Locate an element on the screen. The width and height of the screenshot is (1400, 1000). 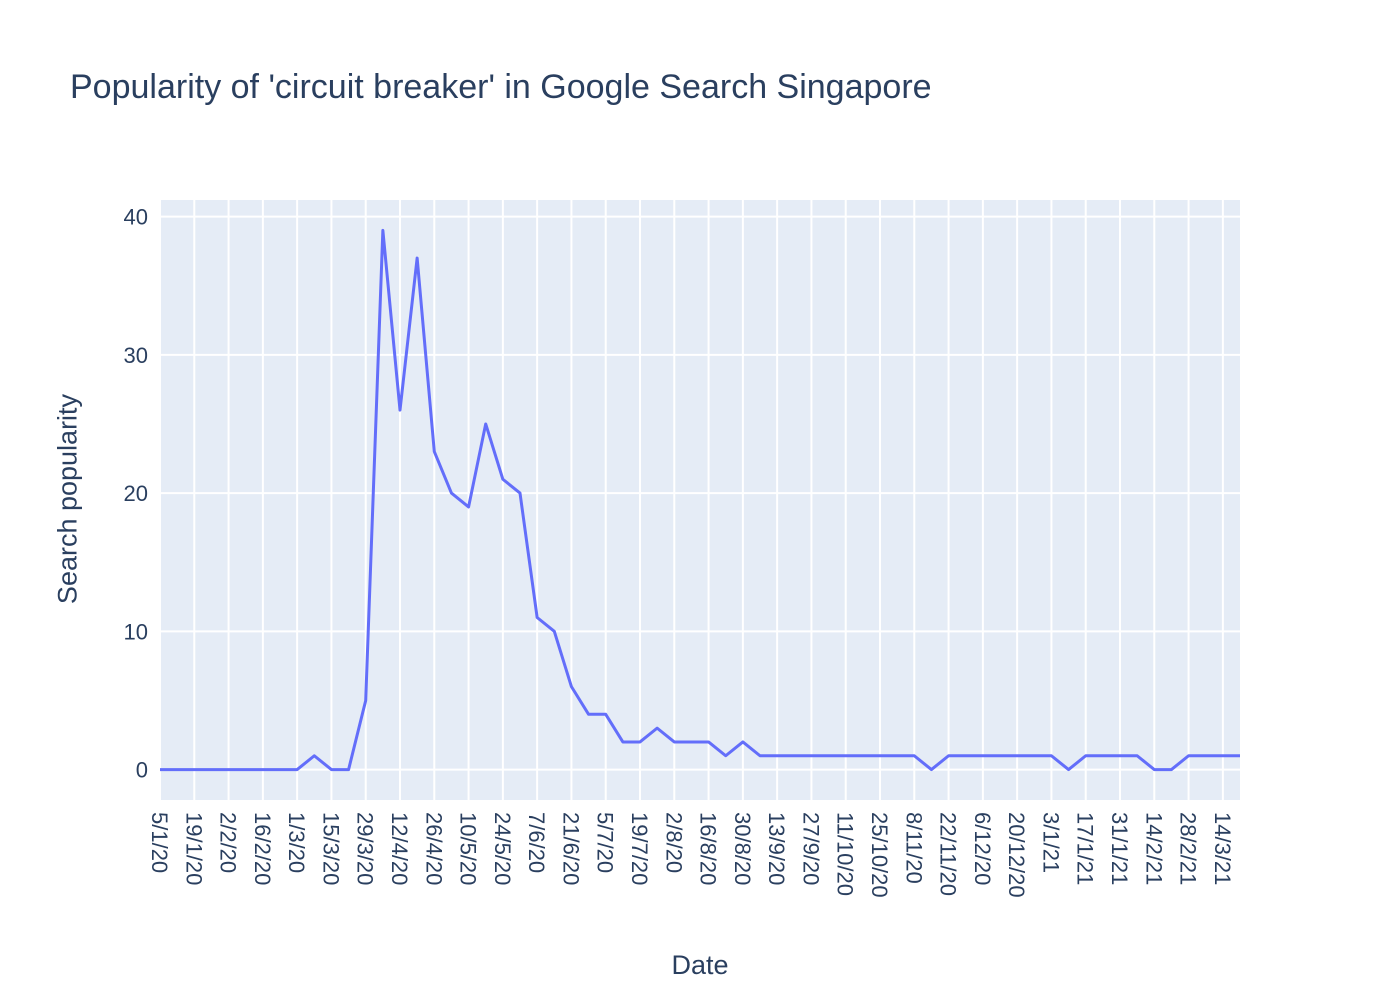
x-tick-label: 11/10/20 is located at coordinates (845, 854).